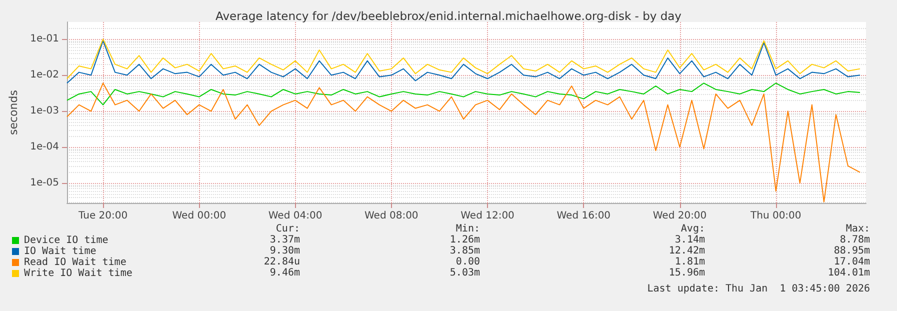 The width and height of the screenshot is (897, 311). Describe the element at coordinates (44, 147) in the screenshot. I see `y-tick-label: 1e-04` at that location.